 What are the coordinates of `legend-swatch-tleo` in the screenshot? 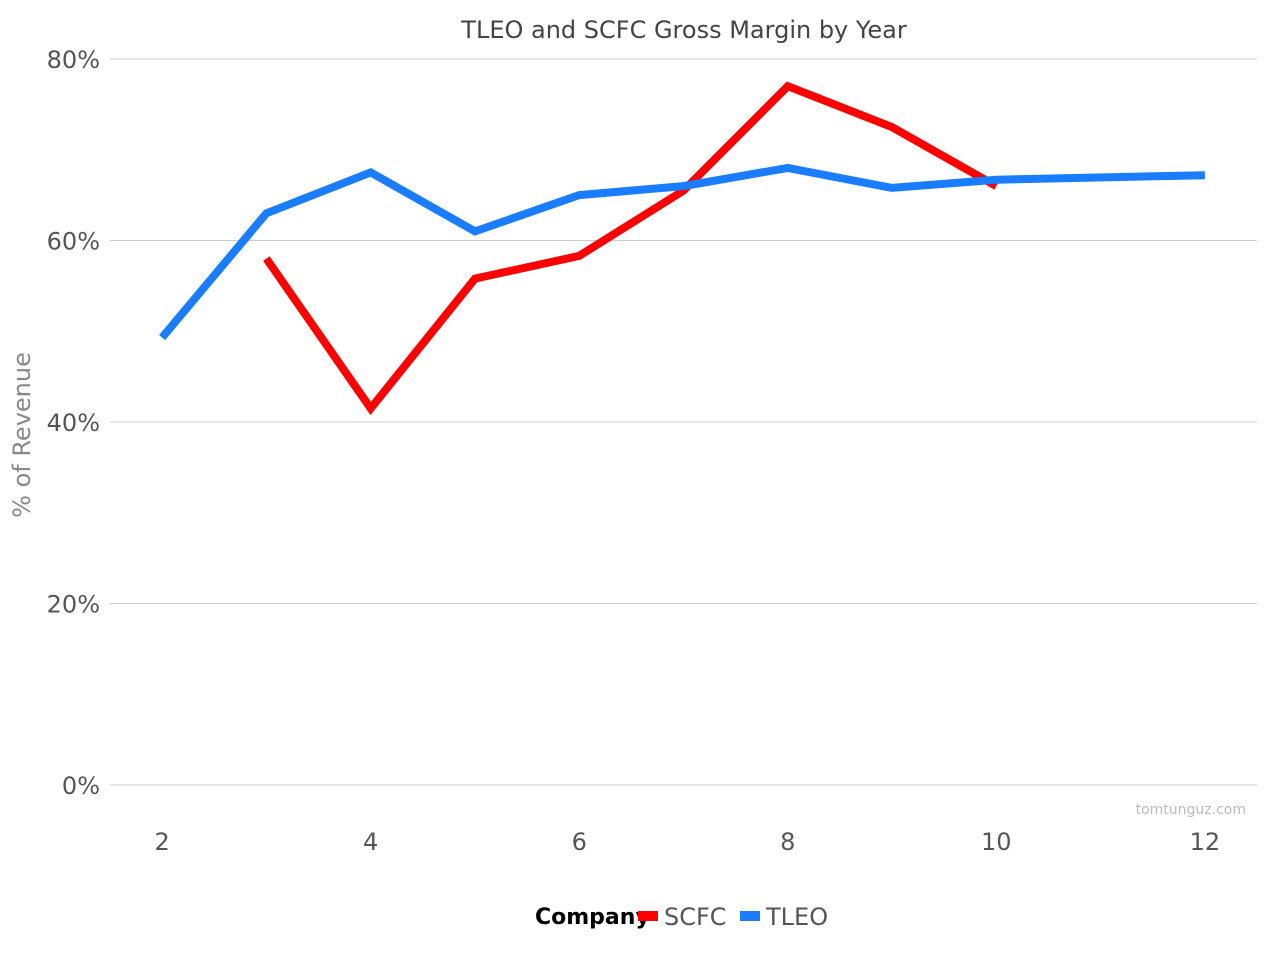 It's located at (750, 916).